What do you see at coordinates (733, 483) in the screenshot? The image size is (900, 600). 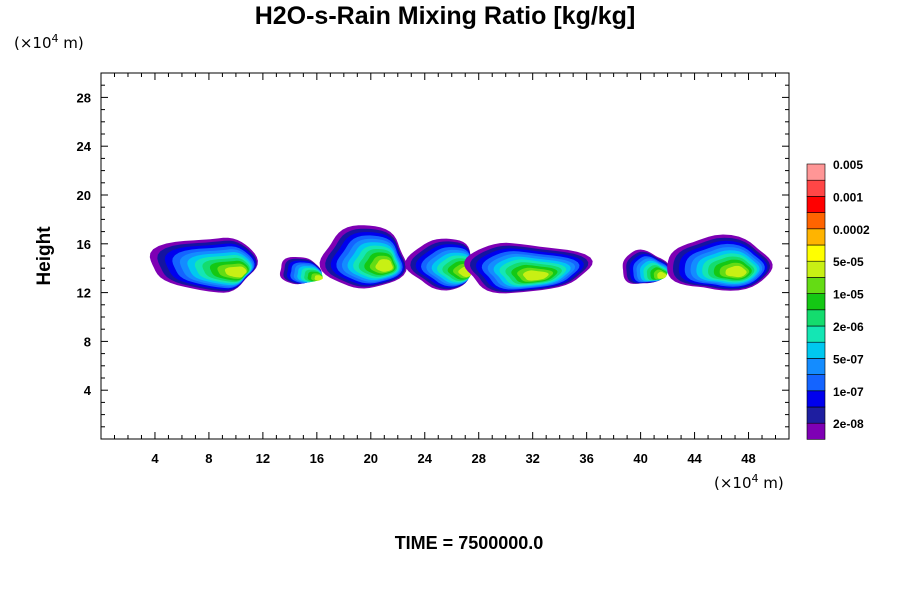 I see `x-unit-prefix: (×10` at bounding box center [733, 483].